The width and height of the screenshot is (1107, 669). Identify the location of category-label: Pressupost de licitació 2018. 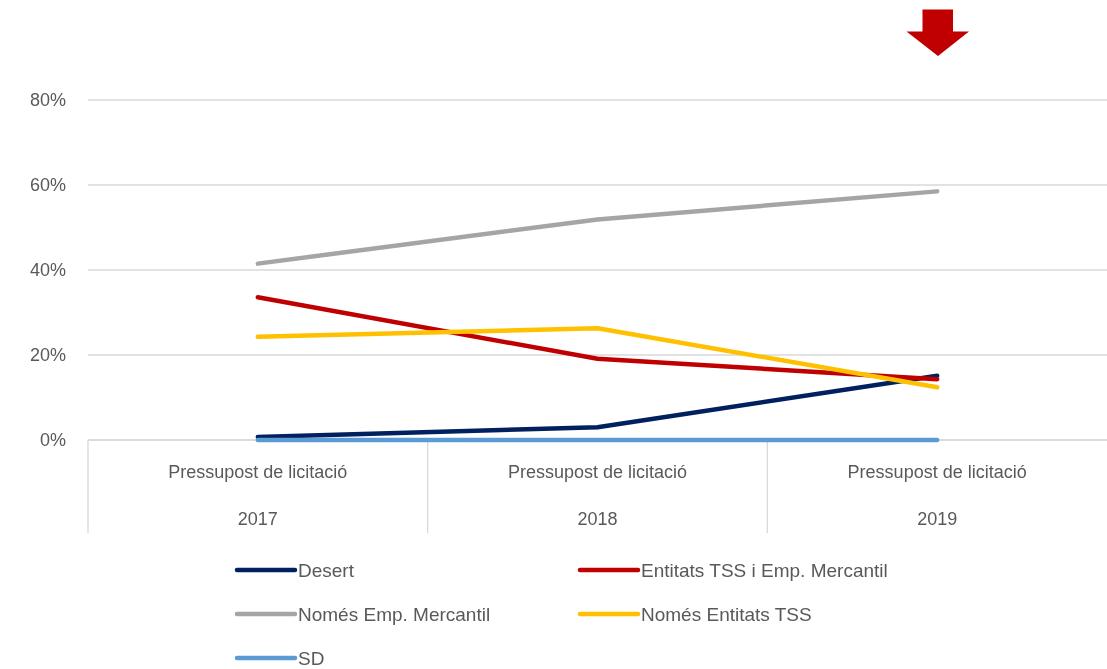
(597, 496).